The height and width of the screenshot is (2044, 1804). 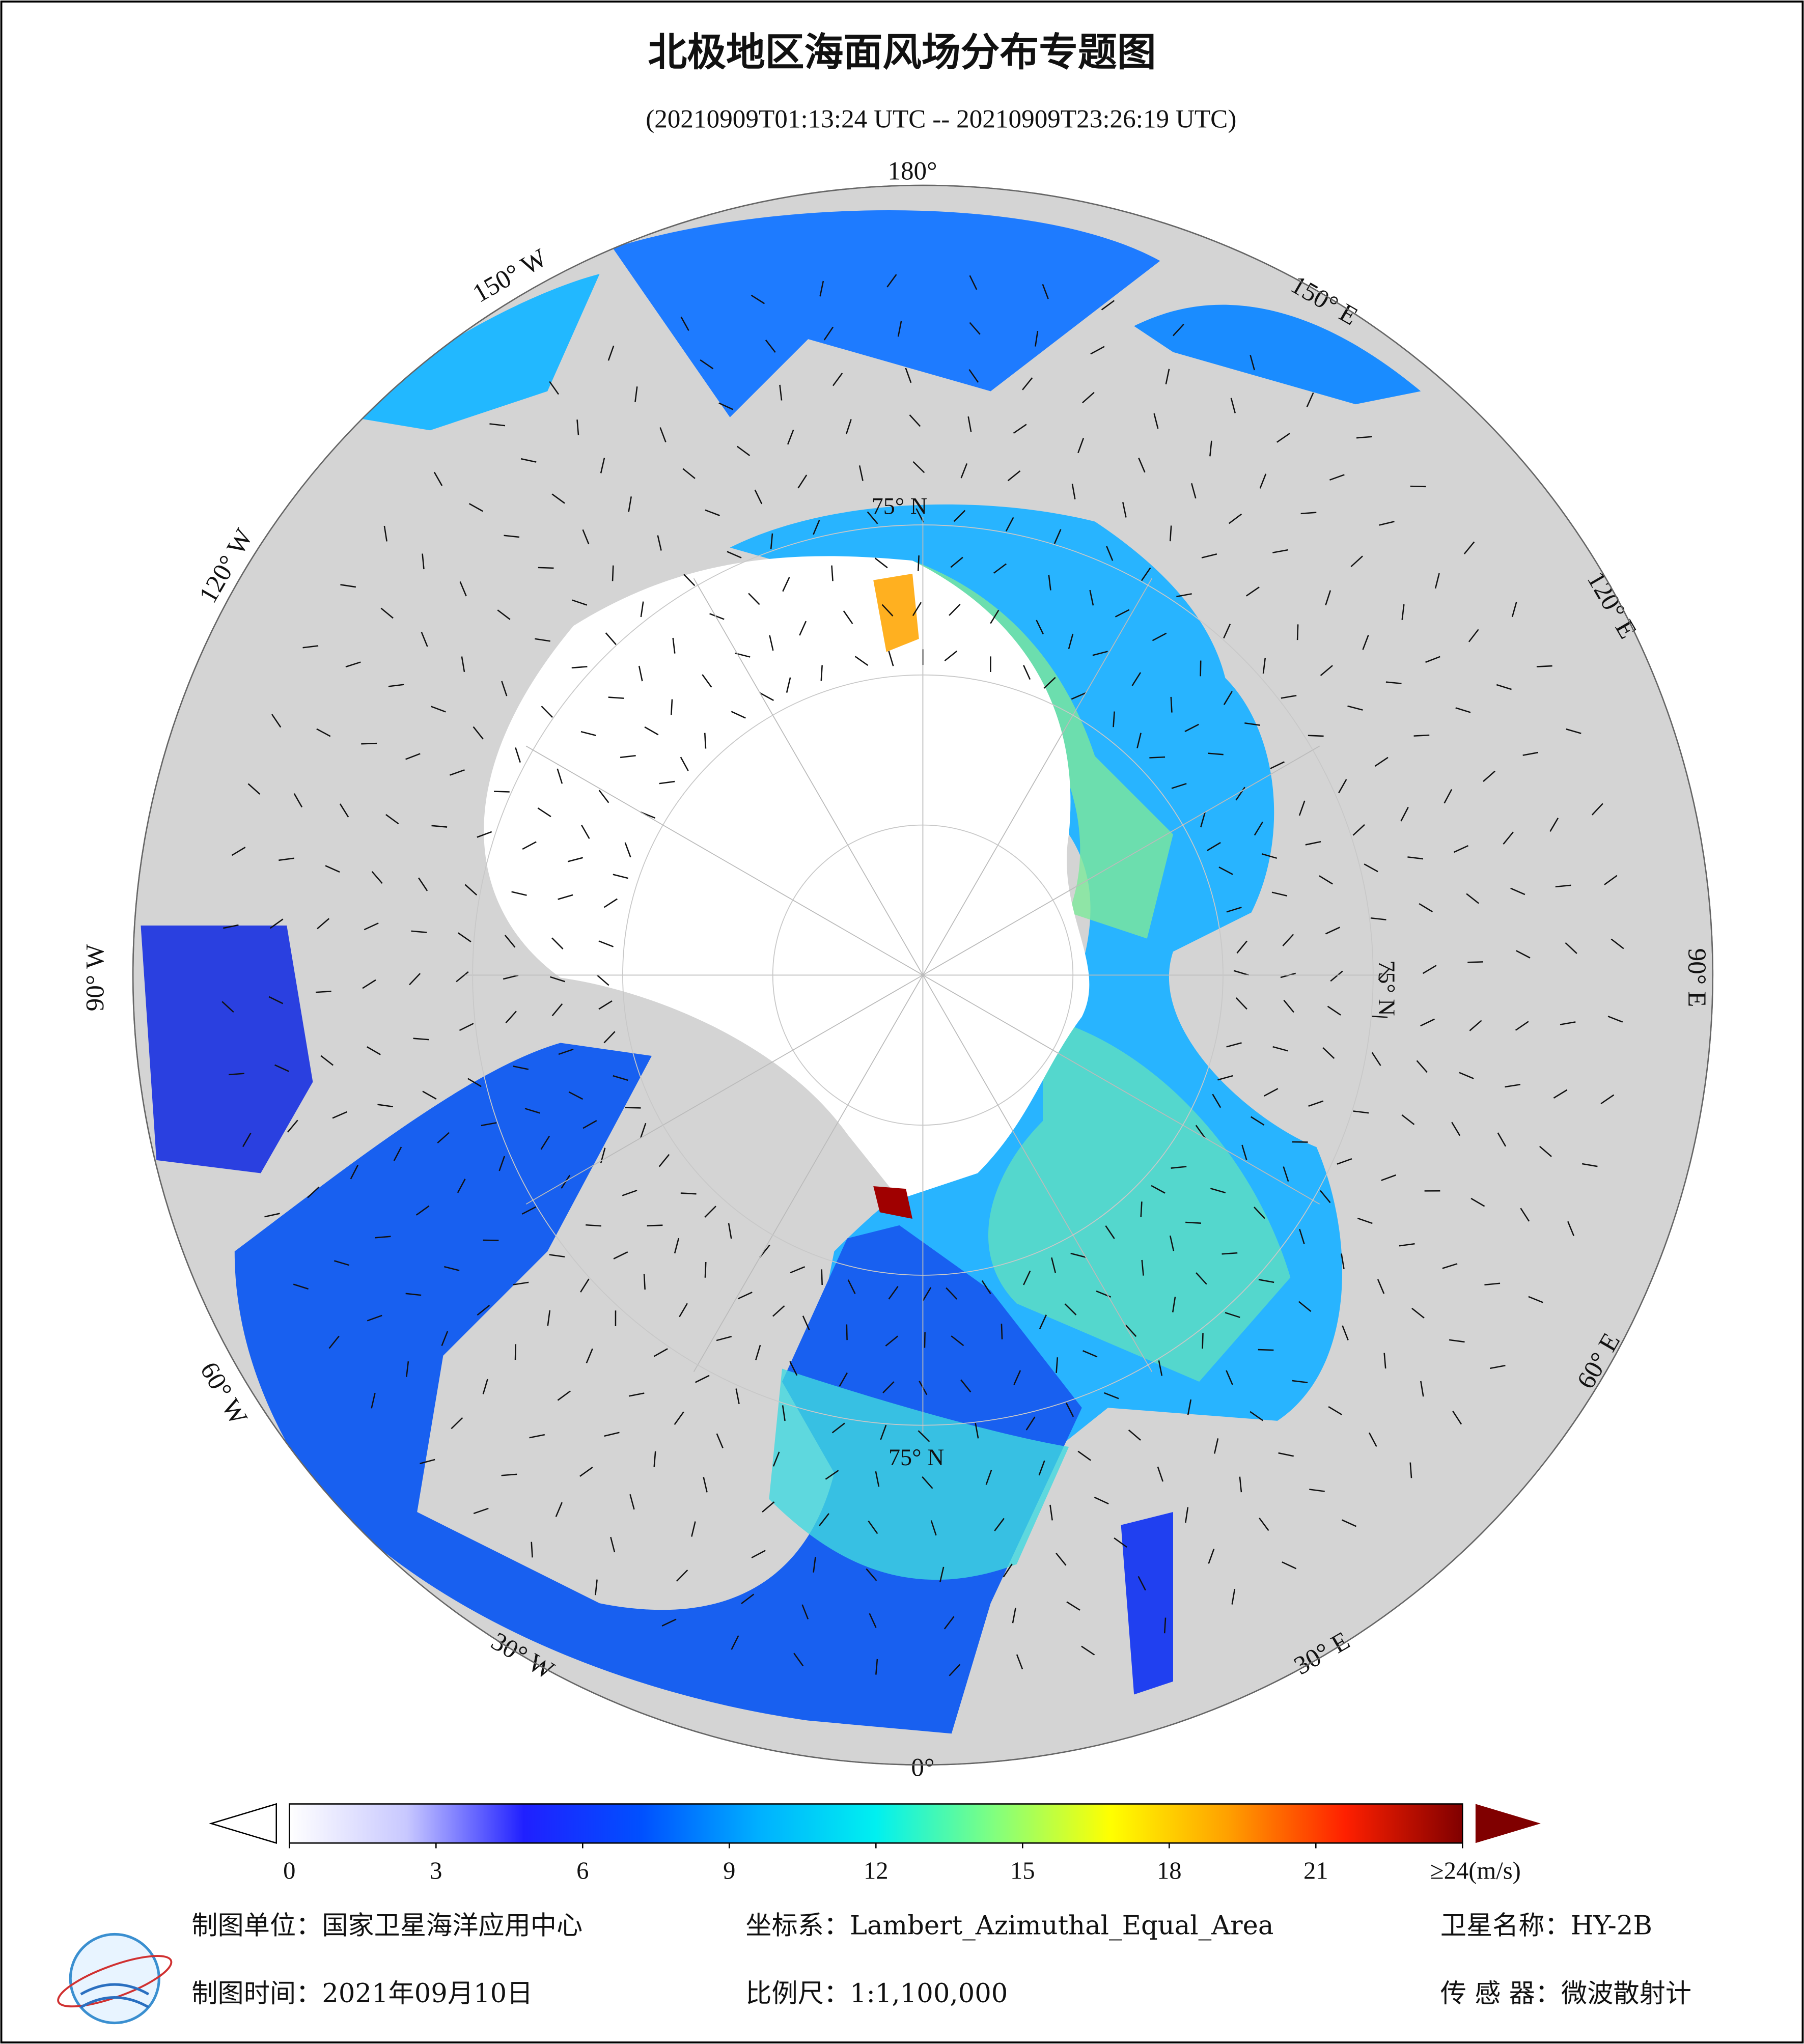 What do you see at coordinates (912, 171) in the screenshot?
I see `lon-label: 180°` at bounding box center [912, 171].